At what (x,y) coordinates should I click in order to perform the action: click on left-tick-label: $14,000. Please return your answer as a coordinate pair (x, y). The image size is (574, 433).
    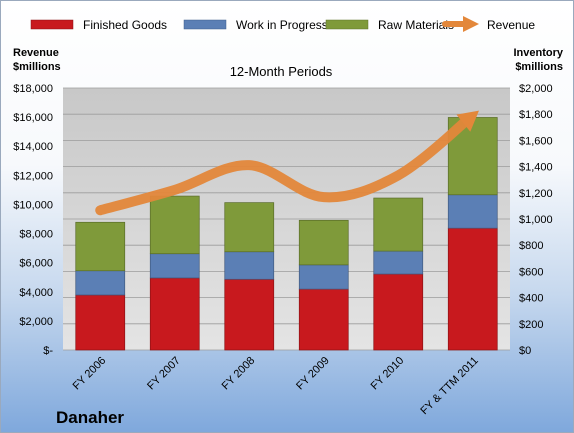
    Looking at the image, I should click on (33, 147).